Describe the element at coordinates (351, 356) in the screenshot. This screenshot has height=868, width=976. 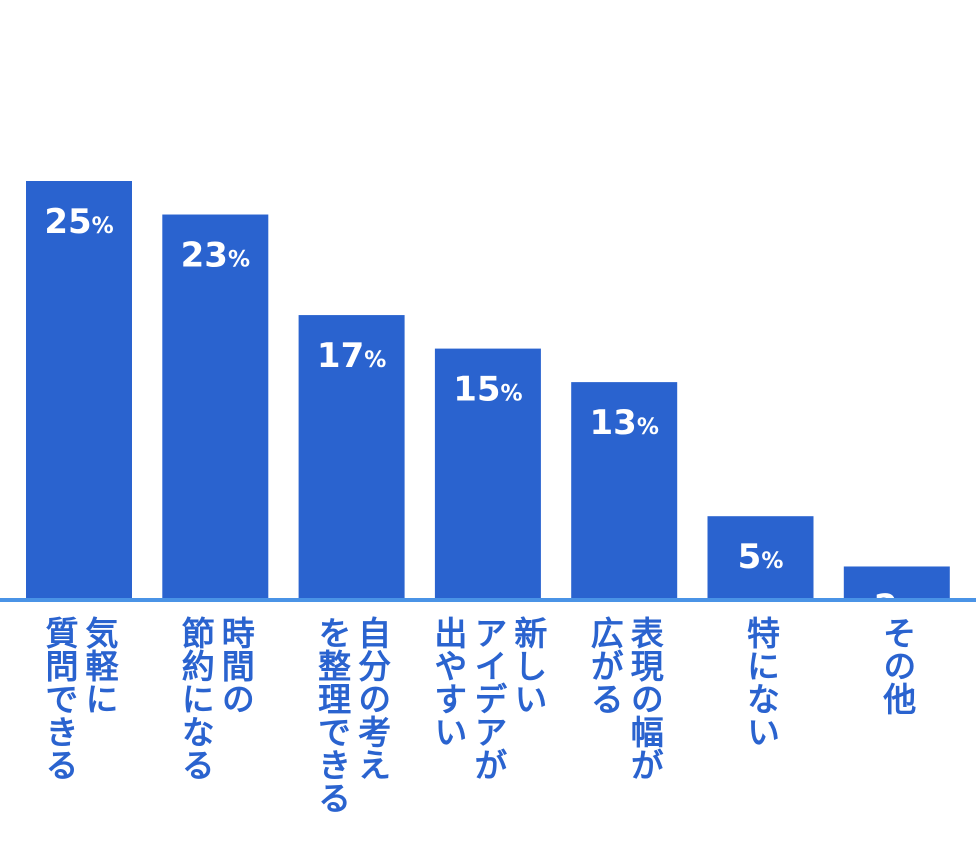
I see `value-label: 17%` at that location.